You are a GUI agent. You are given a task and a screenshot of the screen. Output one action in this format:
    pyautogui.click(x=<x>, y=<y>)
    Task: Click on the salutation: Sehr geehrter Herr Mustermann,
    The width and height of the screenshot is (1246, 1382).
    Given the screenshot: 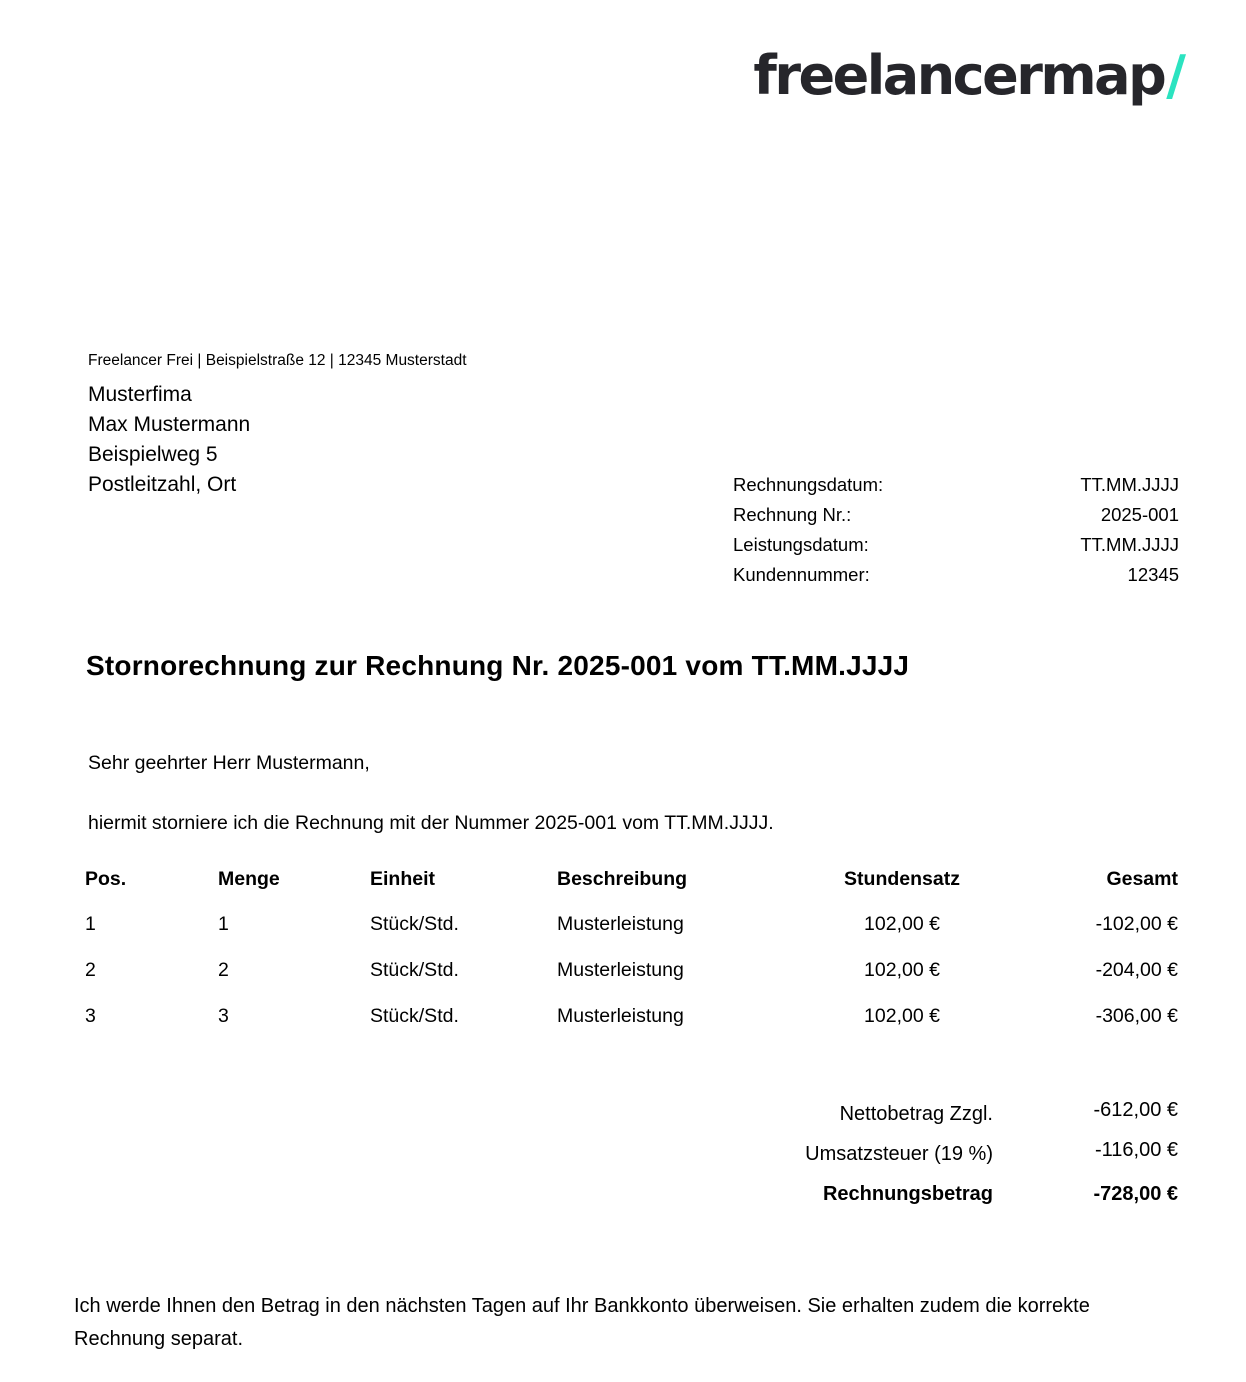 What is the action you would take?
    pyautogui.click(x=229, y=763)
    